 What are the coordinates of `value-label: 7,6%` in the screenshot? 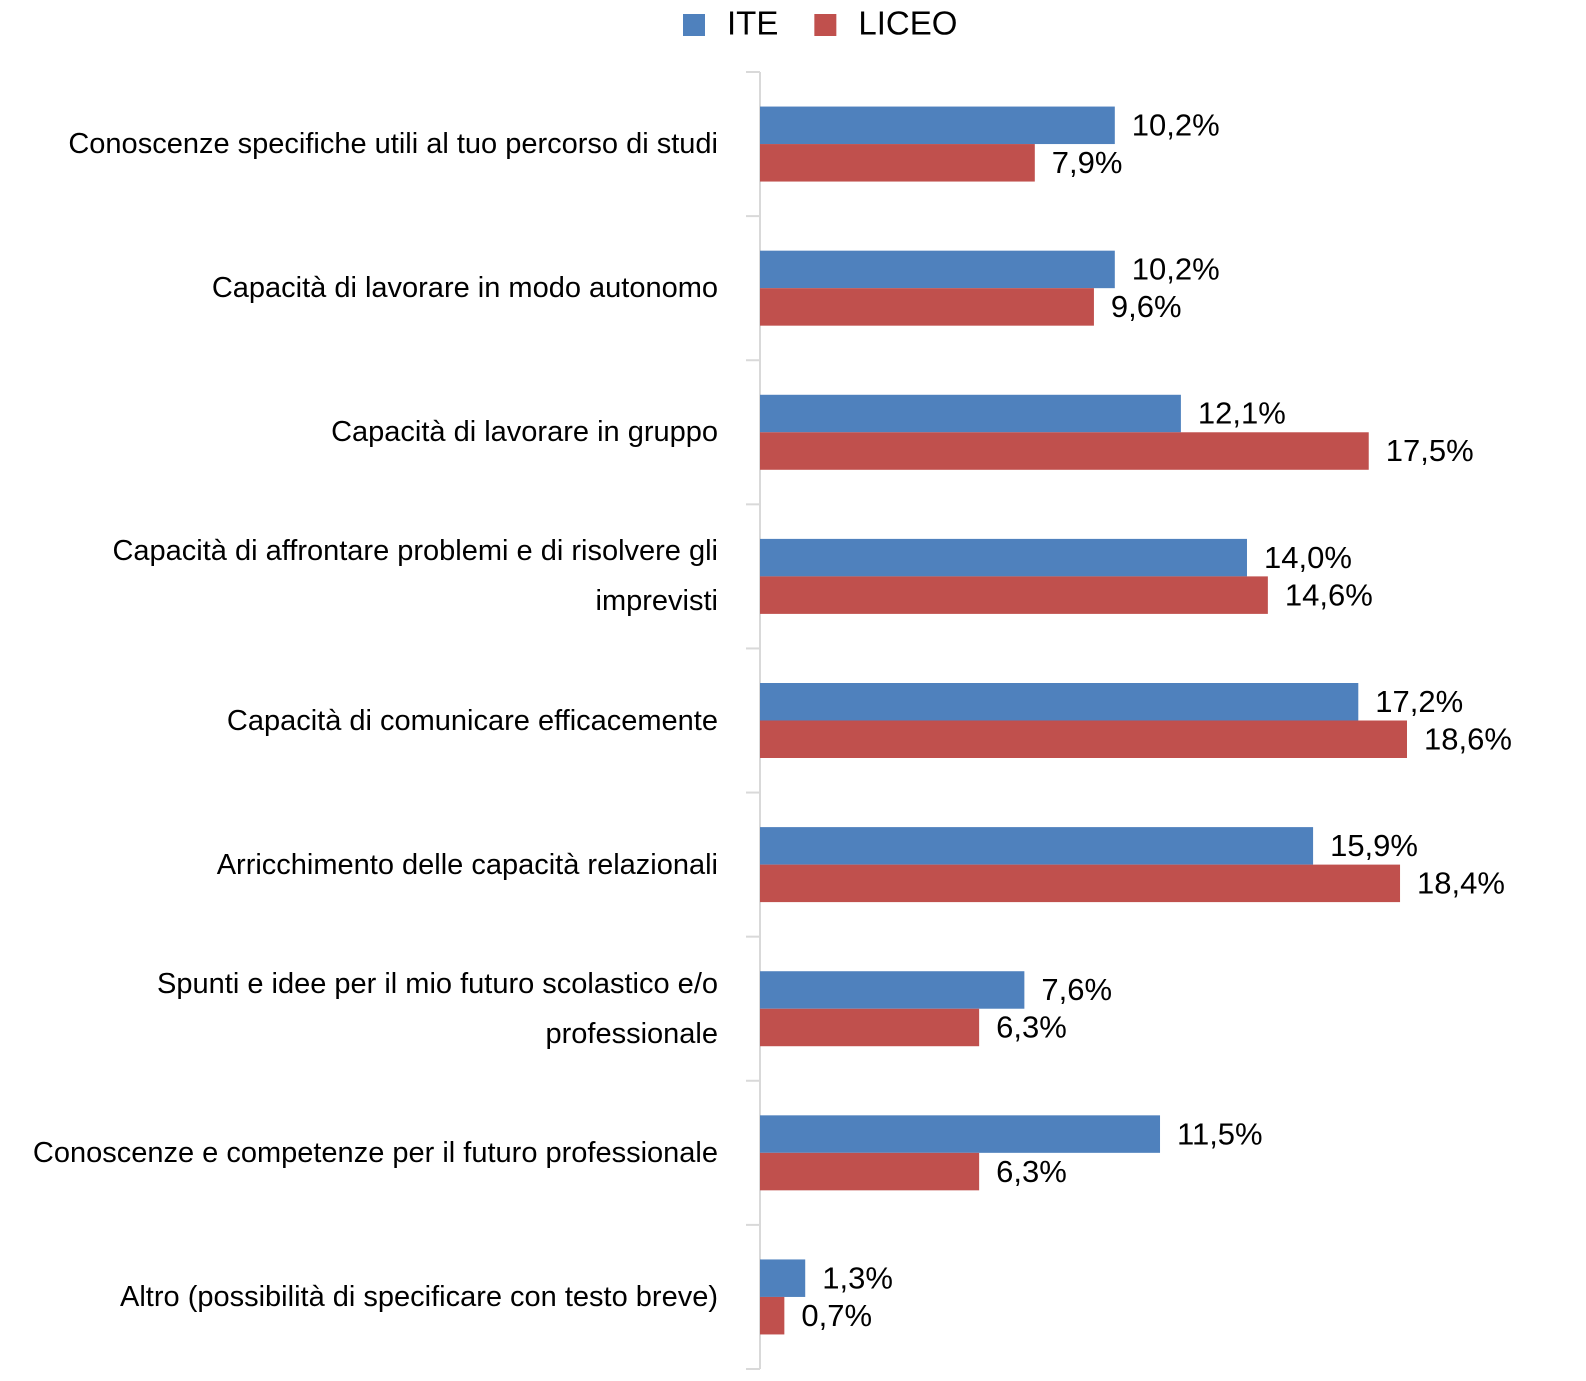 It's located at (1076, 989).